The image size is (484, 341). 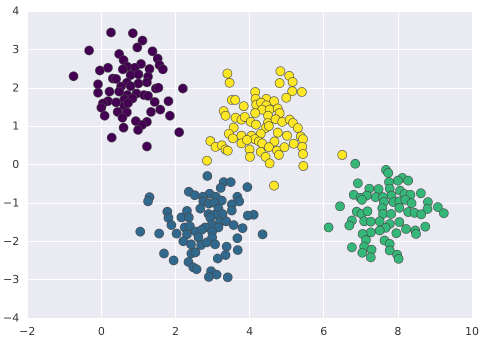 What do you see at coordinates (16, 164) in the screenshot?
I see `y-tick-label: 0` at bounding box center [16, 164].